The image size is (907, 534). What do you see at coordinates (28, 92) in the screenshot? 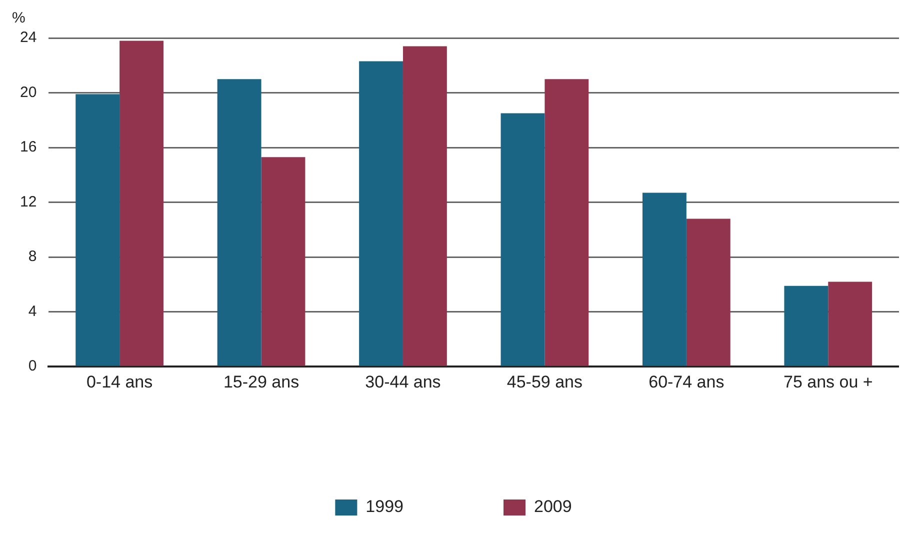
I see `y-tick-label: 20` at bounding box center [28, 92].